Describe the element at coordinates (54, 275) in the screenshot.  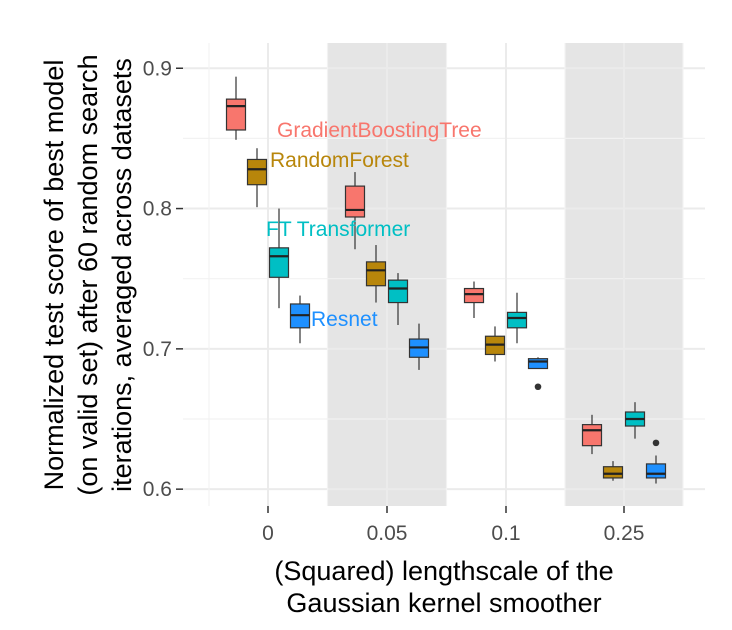
I see `y-title-line: Normalized test score of best model` at that location.